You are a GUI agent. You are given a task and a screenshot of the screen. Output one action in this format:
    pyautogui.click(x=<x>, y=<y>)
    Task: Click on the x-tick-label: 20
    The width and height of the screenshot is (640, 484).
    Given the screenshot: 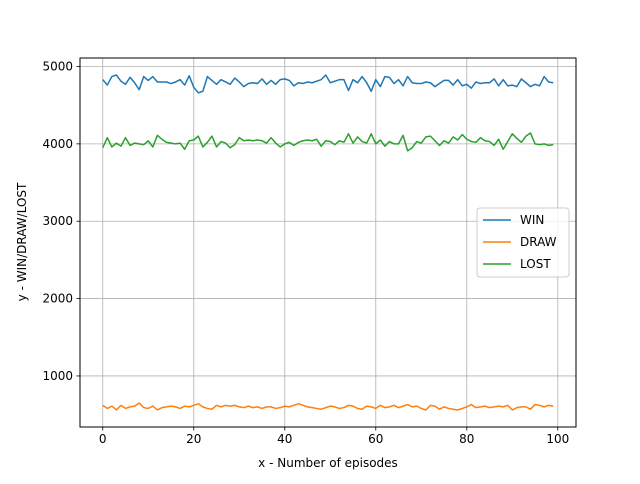 What is the action you would take?
    pyautogui.click(x=193, y=439)
    